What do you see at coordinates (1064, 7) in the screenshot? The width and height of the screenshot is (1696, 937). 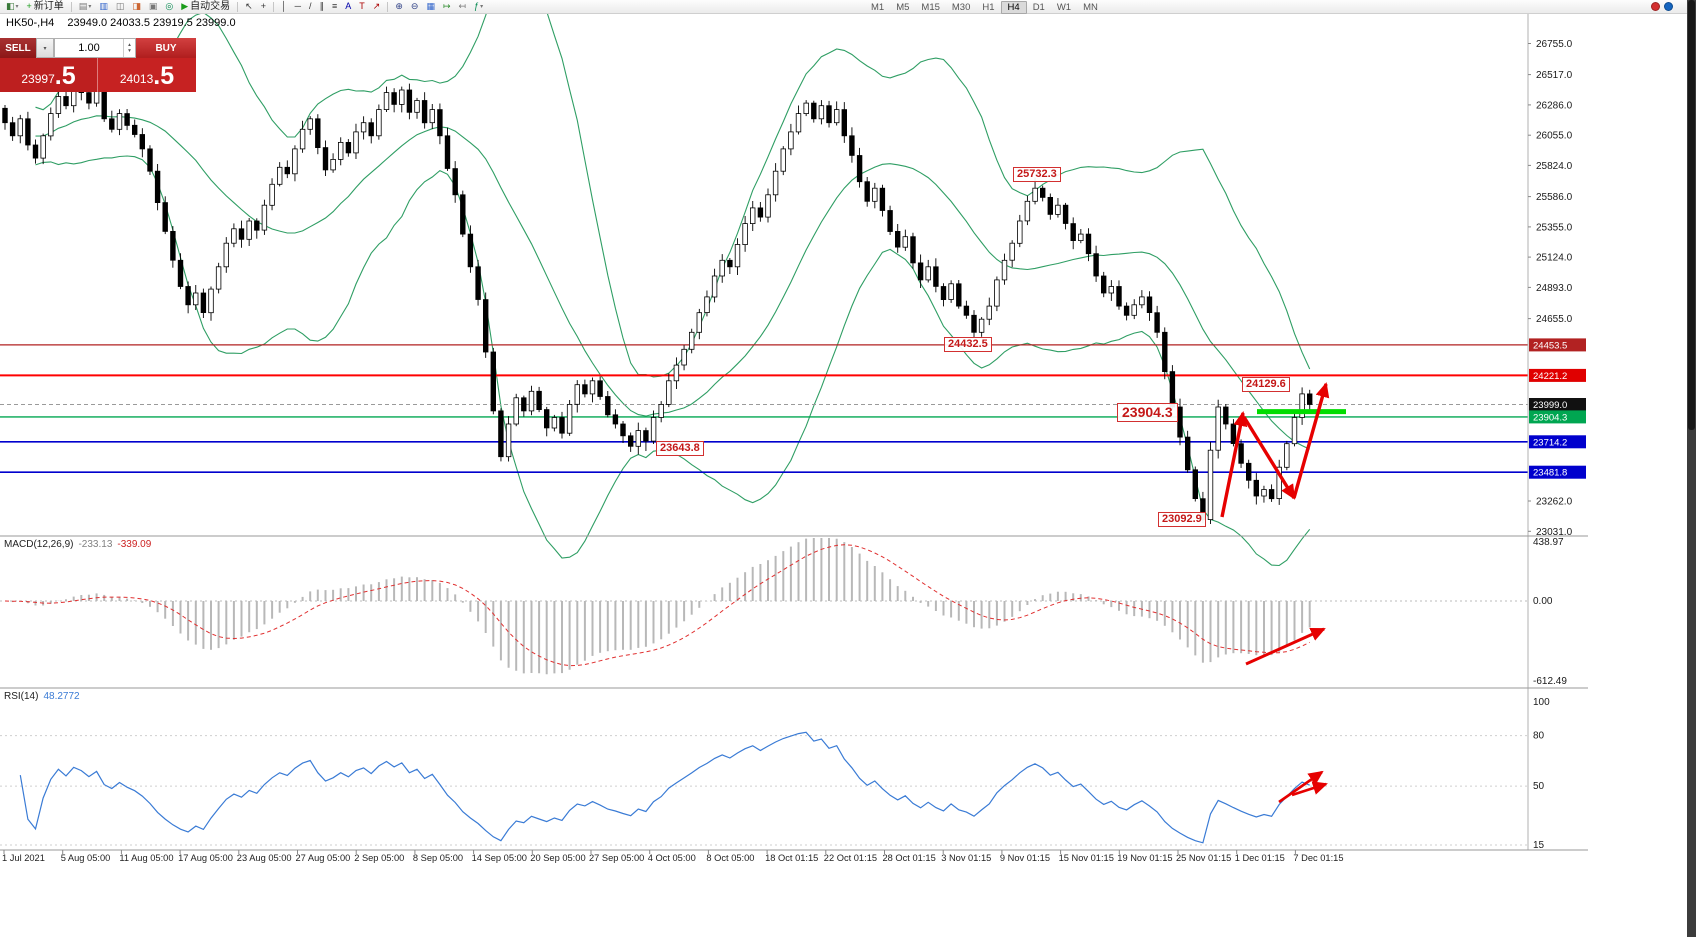 I see `timeframe-W1-button: W1` at bounding box center [1064, 7].